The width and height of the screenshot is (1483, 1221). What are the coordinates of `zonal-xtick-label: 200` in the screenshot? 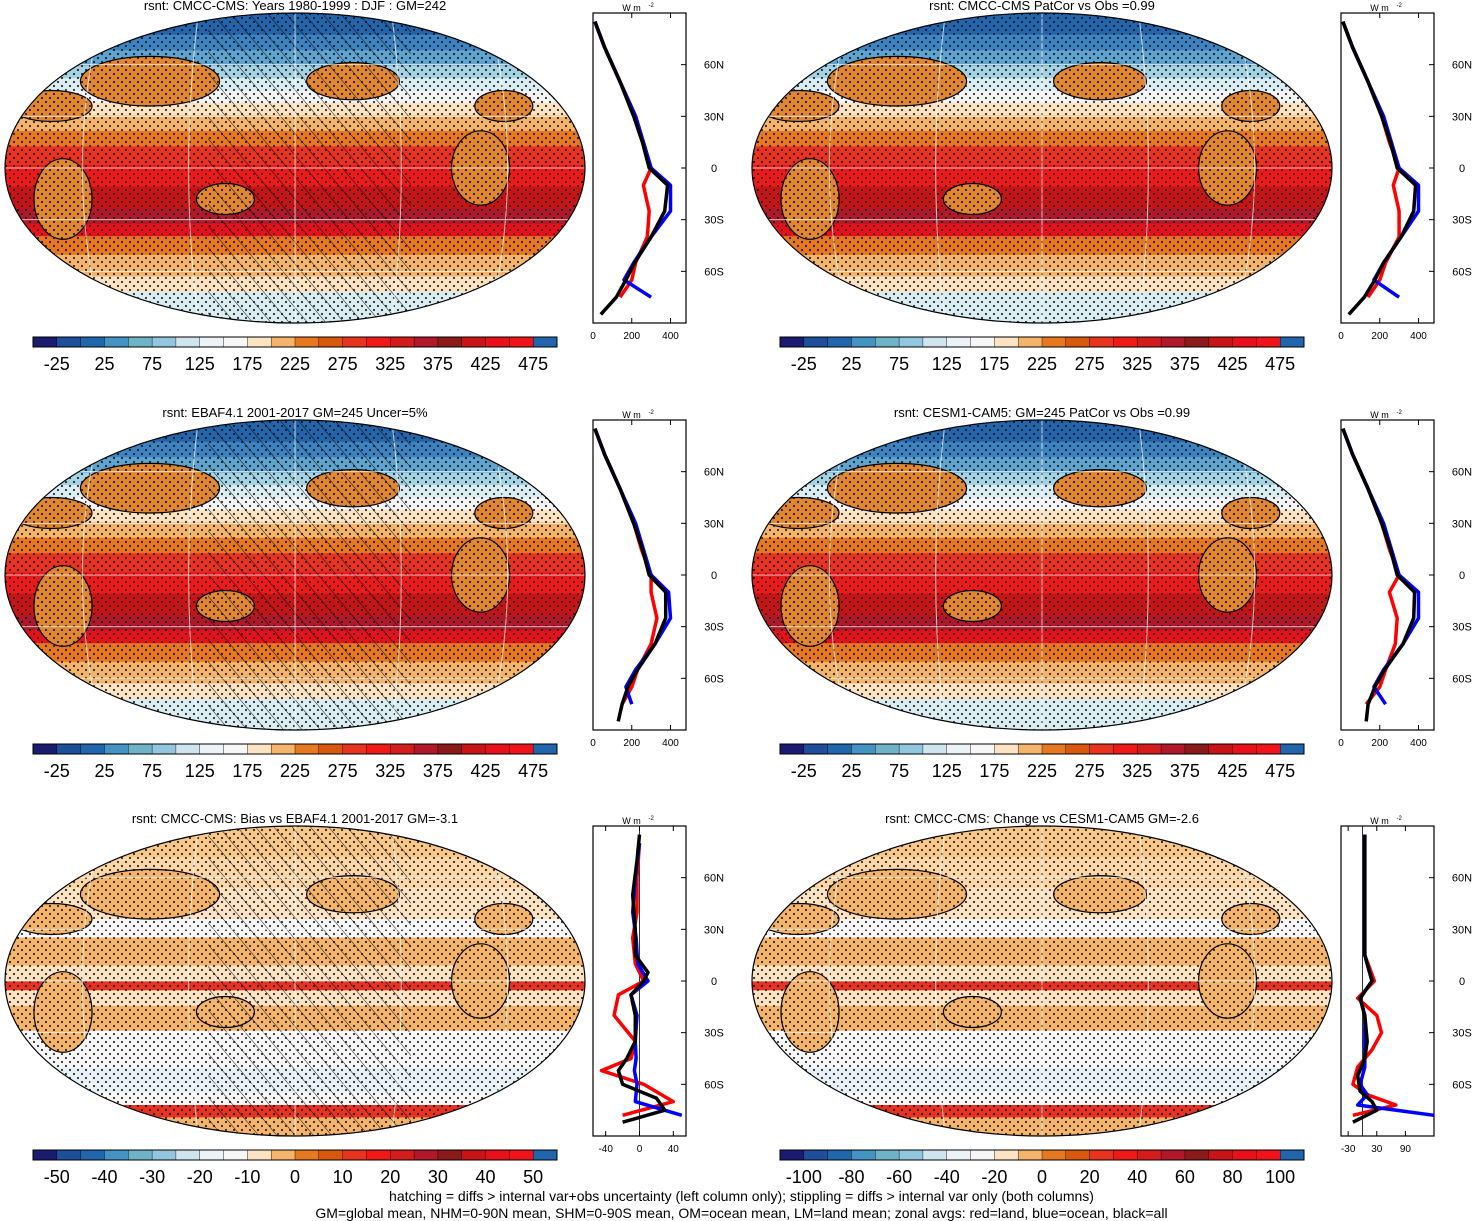 It's located at (631, 336).